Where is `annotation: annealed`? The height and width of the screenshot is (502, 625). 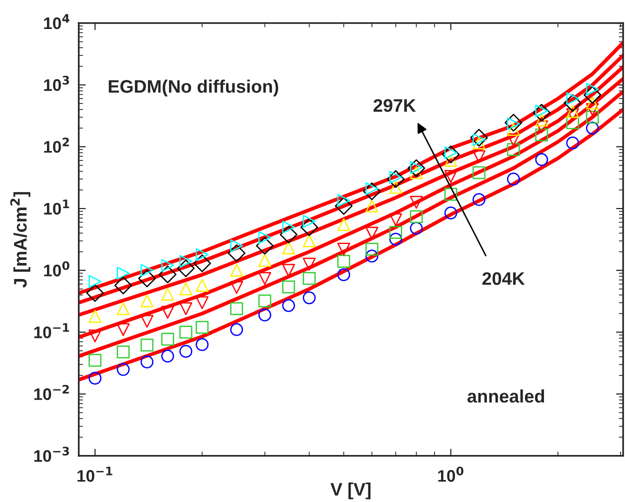 annotation: annealed is located at coordinates (505, 396).